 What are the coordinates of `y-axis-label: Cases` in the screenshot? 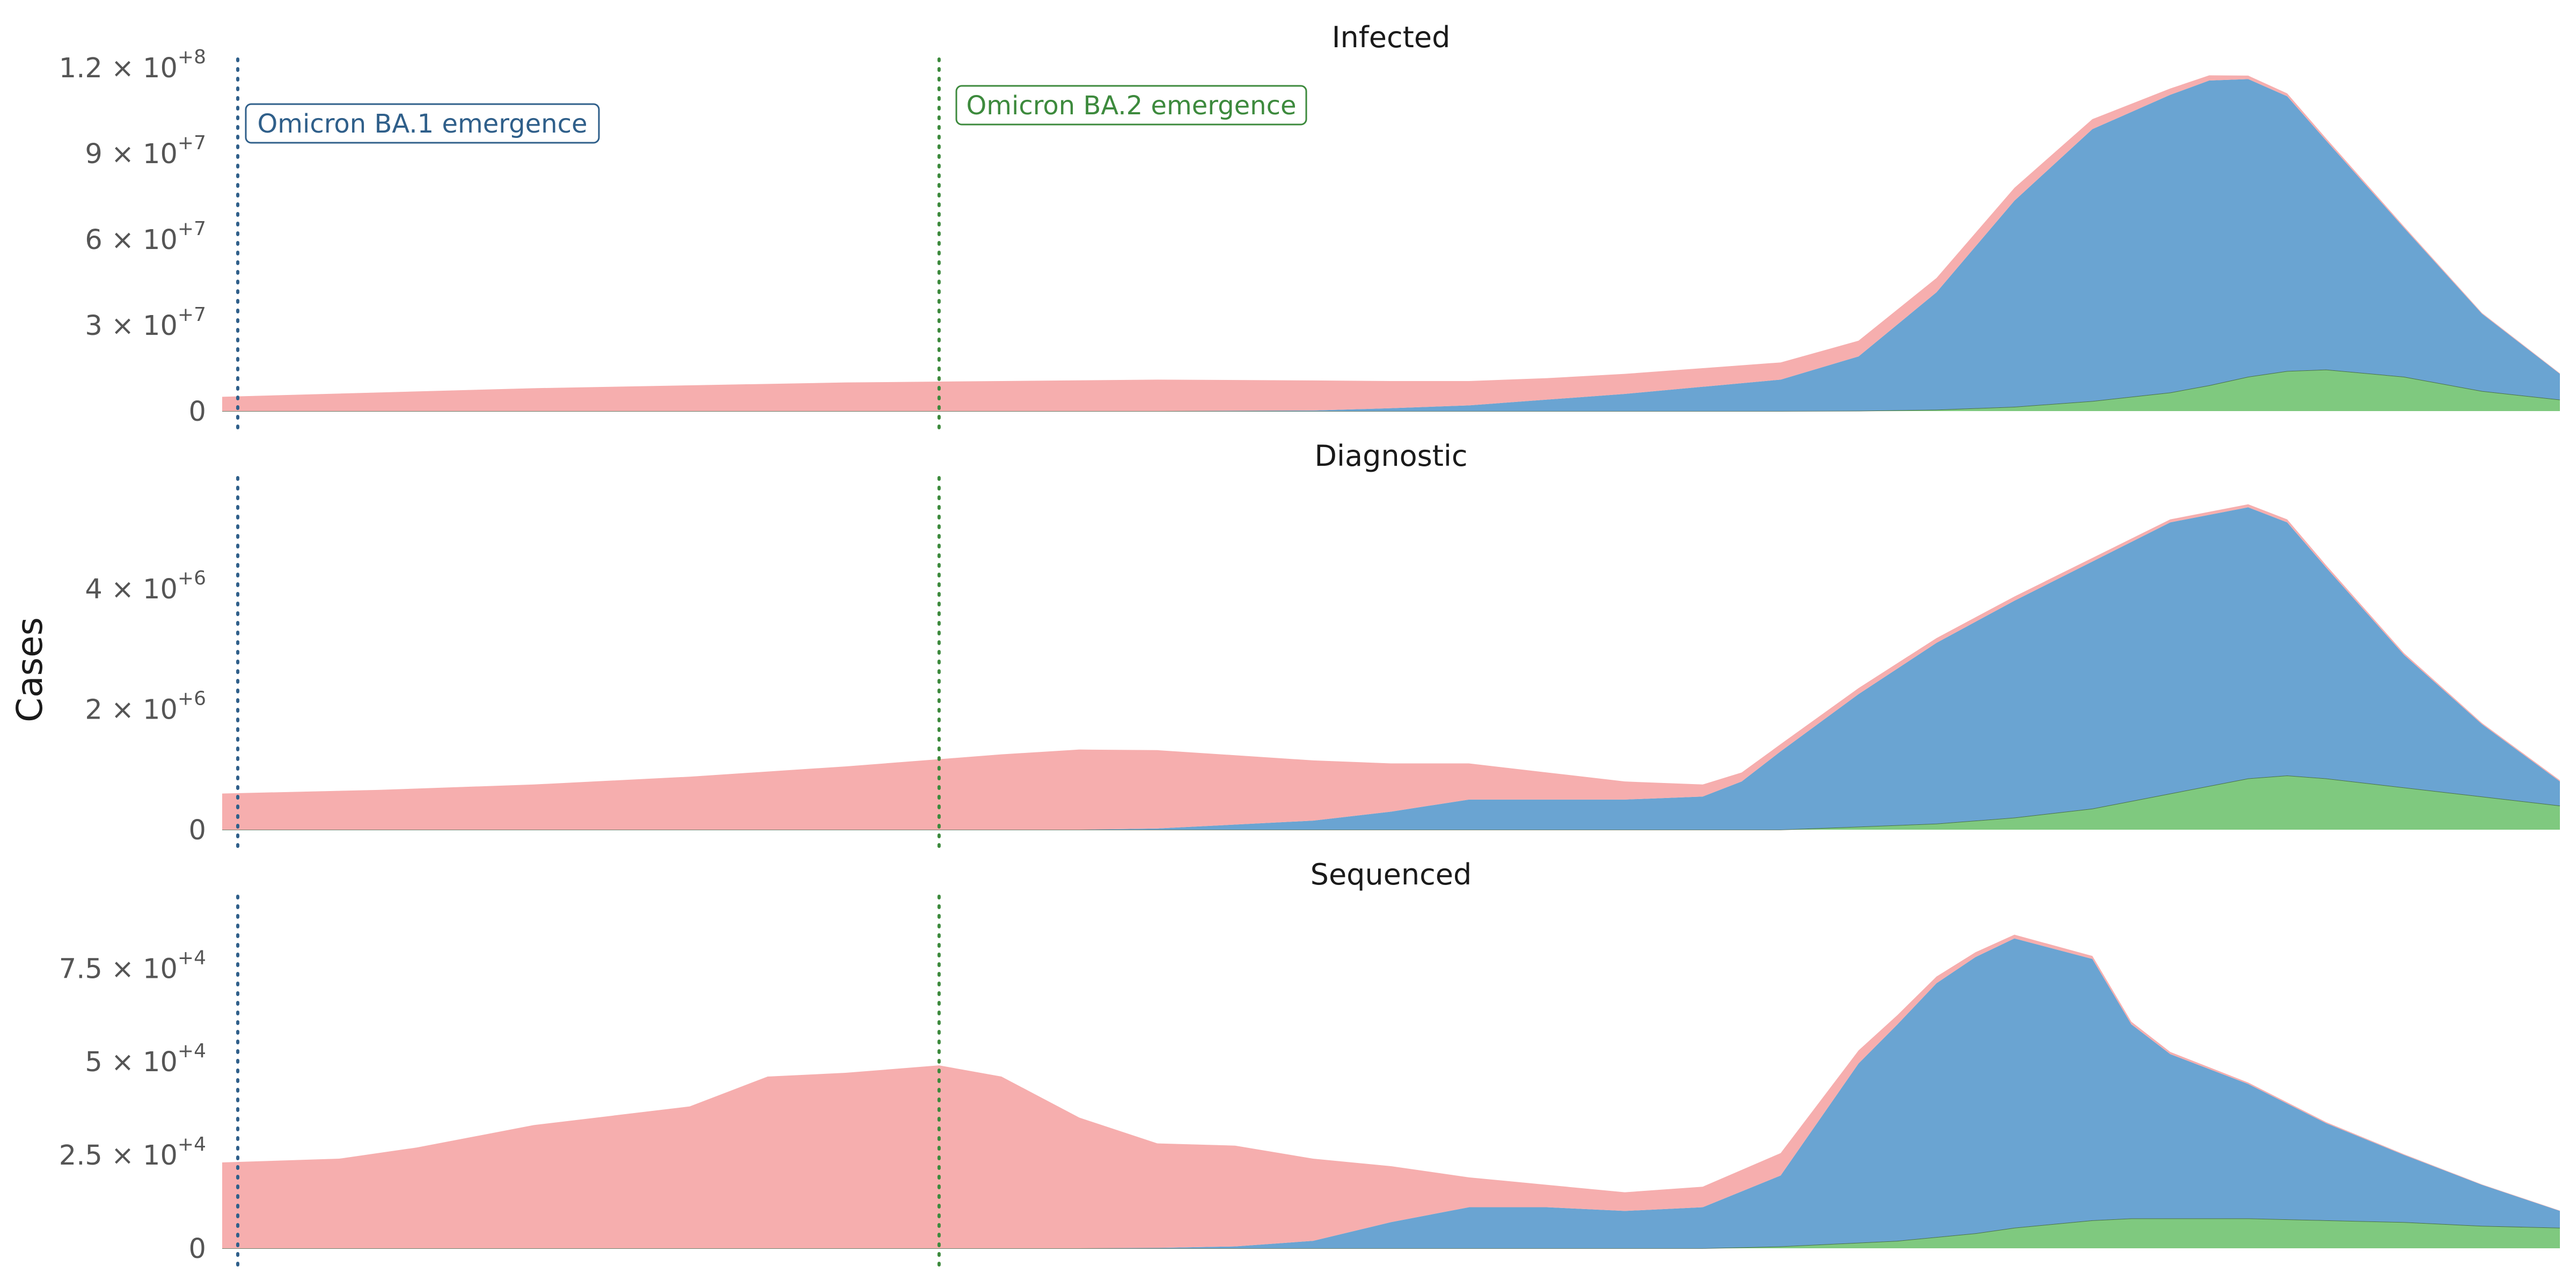 It's located at (29, 669).